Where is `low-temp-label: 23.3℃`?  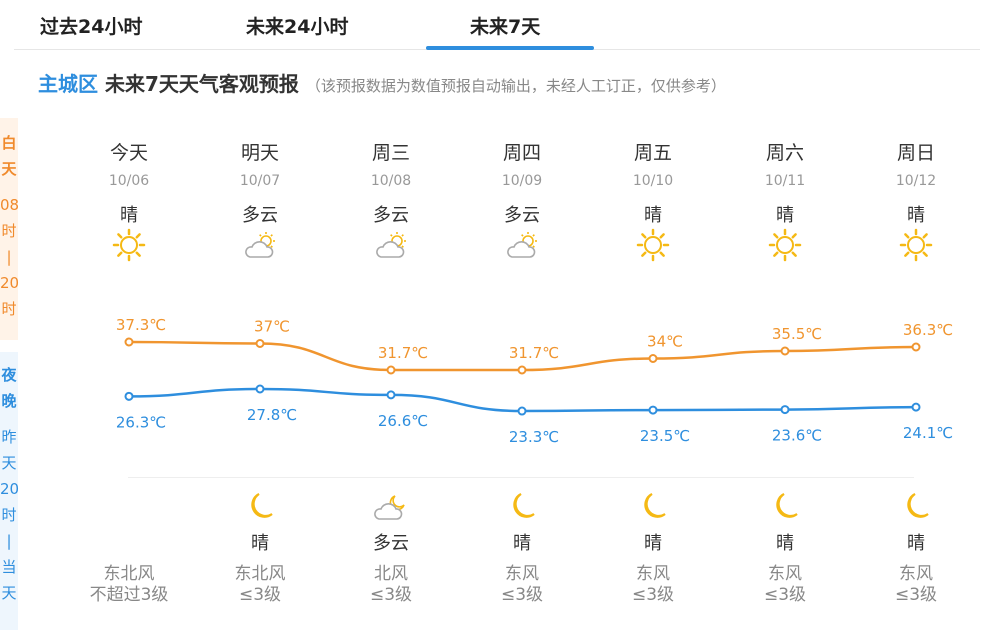
low-temp-label: 23.3℃ is located at coordinates (534, 437).